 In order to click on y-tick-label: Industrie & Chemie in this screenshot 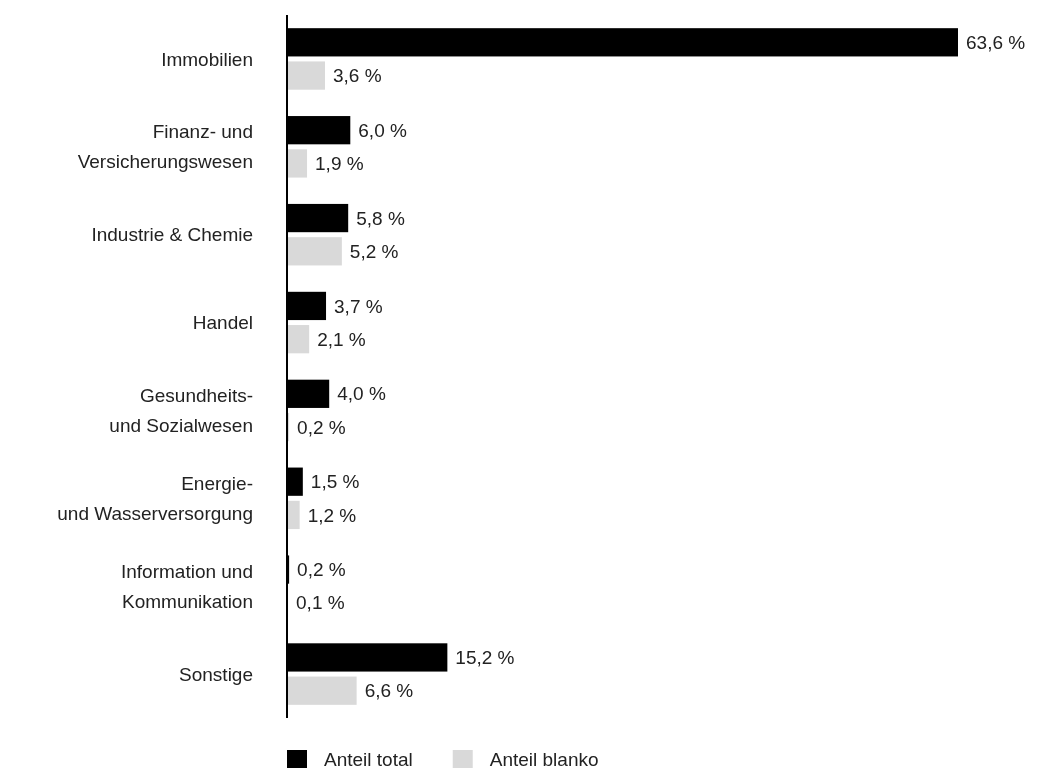, I will do `click(172, 235)`.